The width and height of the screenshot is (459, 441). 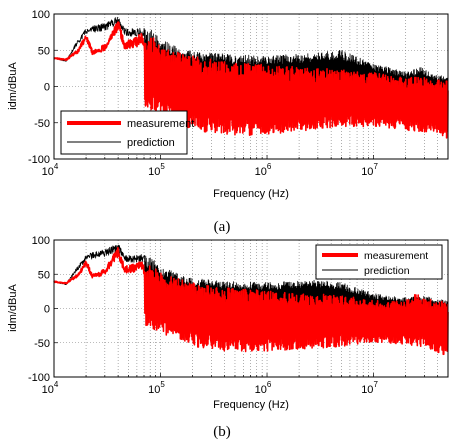 I want to click on x-tick-label: 10⁷, so click(x=369, y=388).